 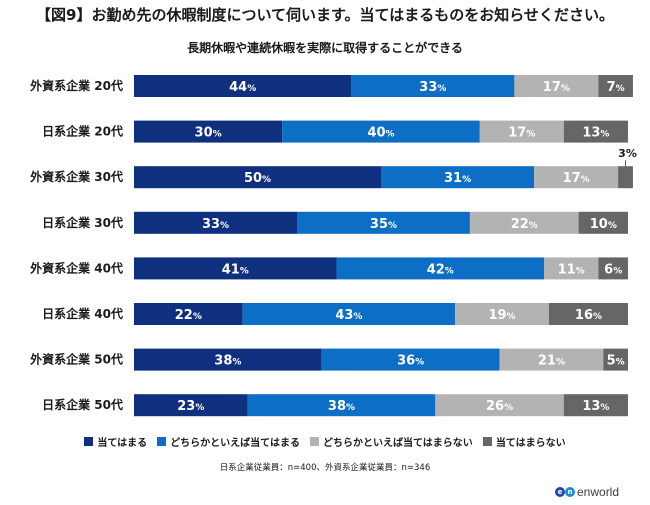 I want to click on data-label: 10%, so click(x=603, y=224).